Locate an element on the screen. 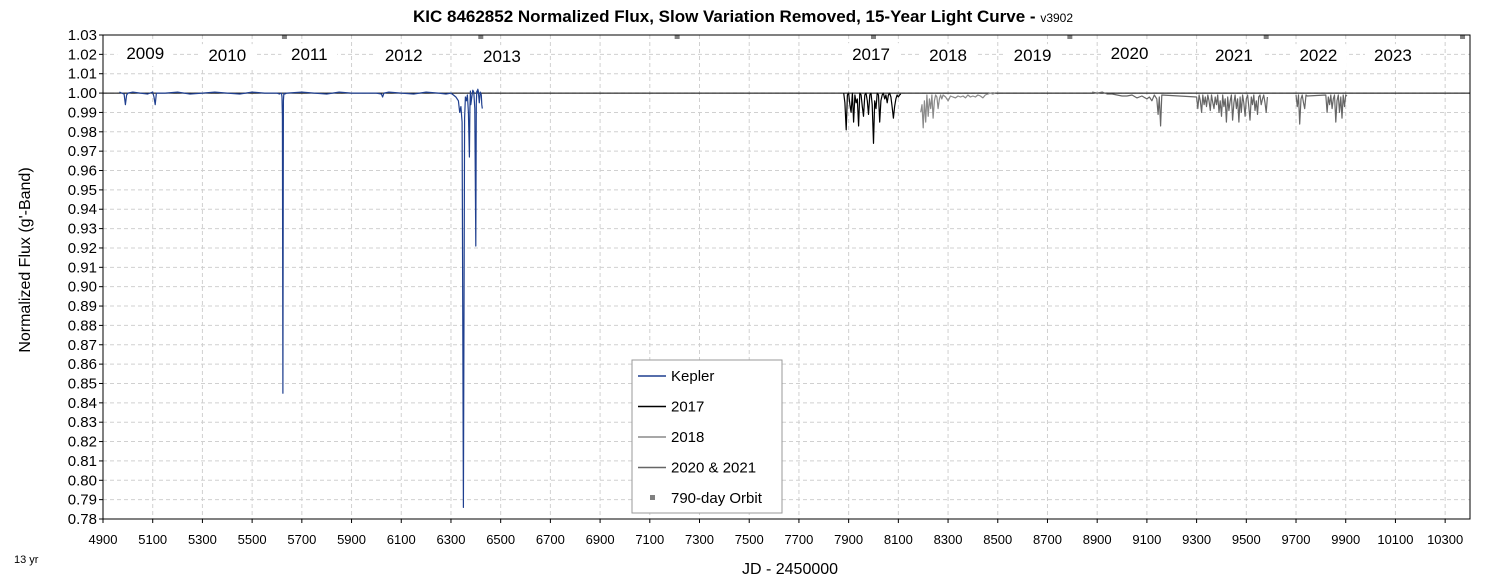 Image resolution: width=1486 pixels, height=584 pixels. y-axis-label: Normalized Flux (g'-Band) is located at coordinates (25, 259).